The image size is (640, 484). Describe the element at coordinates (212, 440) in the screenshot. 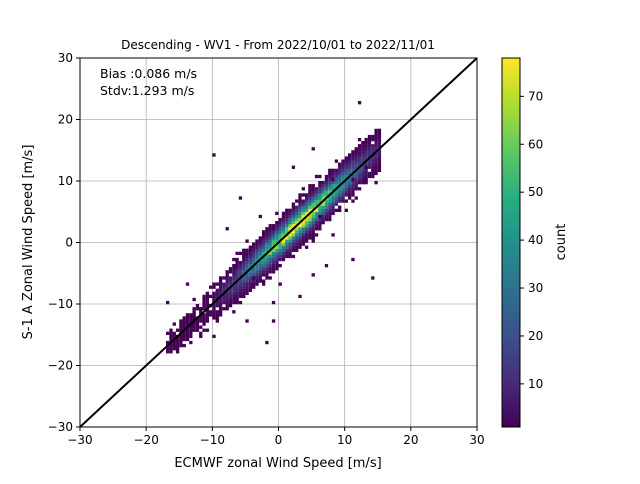

I see `x-tick-label: −10` at that location.